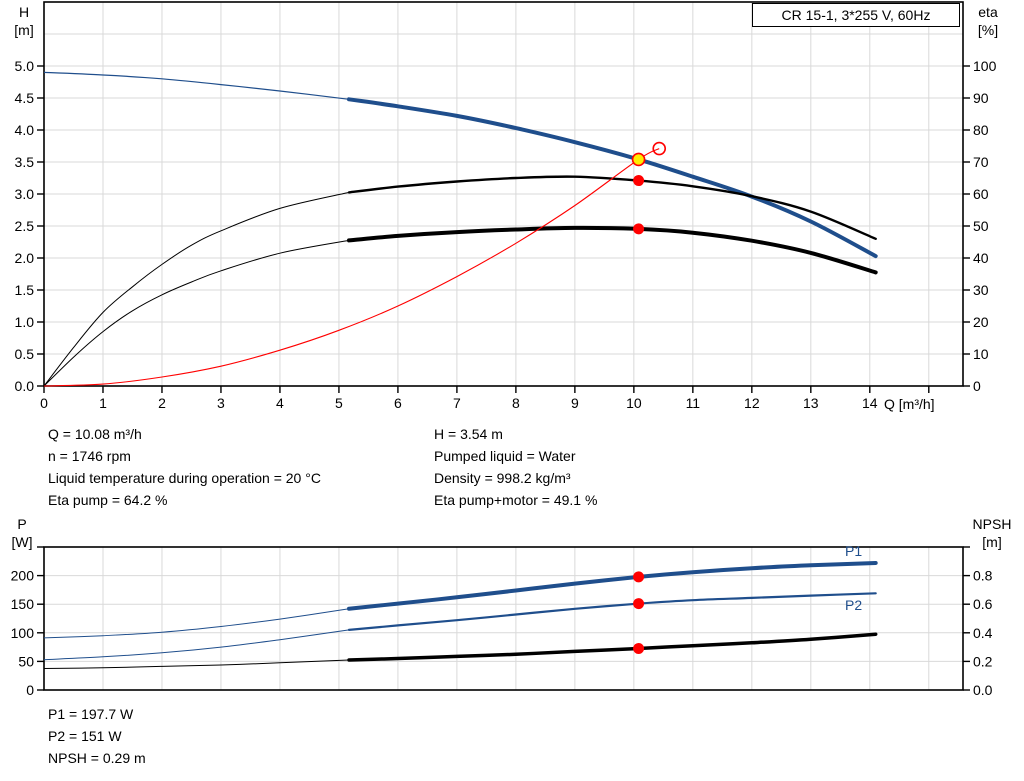 The width and height of the screenshot is (1024, 781). What do you see at coordinates (95, 434) in the screenshot?
I see `flow-value-line: Q = 10.08 m³/h` at bounding box center [95, 434].